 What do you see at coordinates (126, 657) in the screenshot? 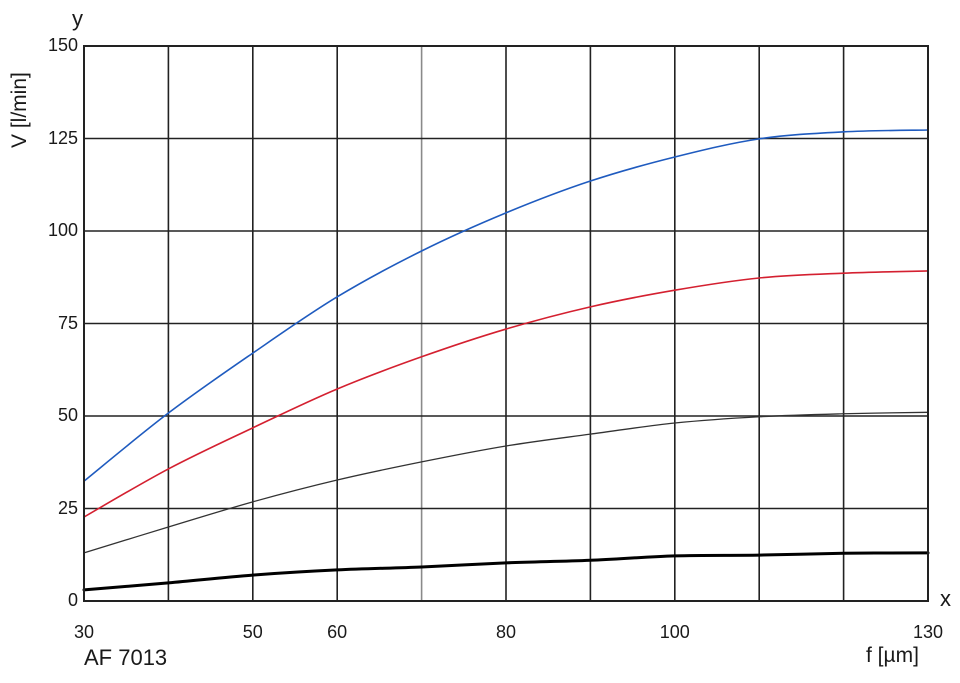
I see `chart-caption: AF 7013` at bounding box center [126, 657].